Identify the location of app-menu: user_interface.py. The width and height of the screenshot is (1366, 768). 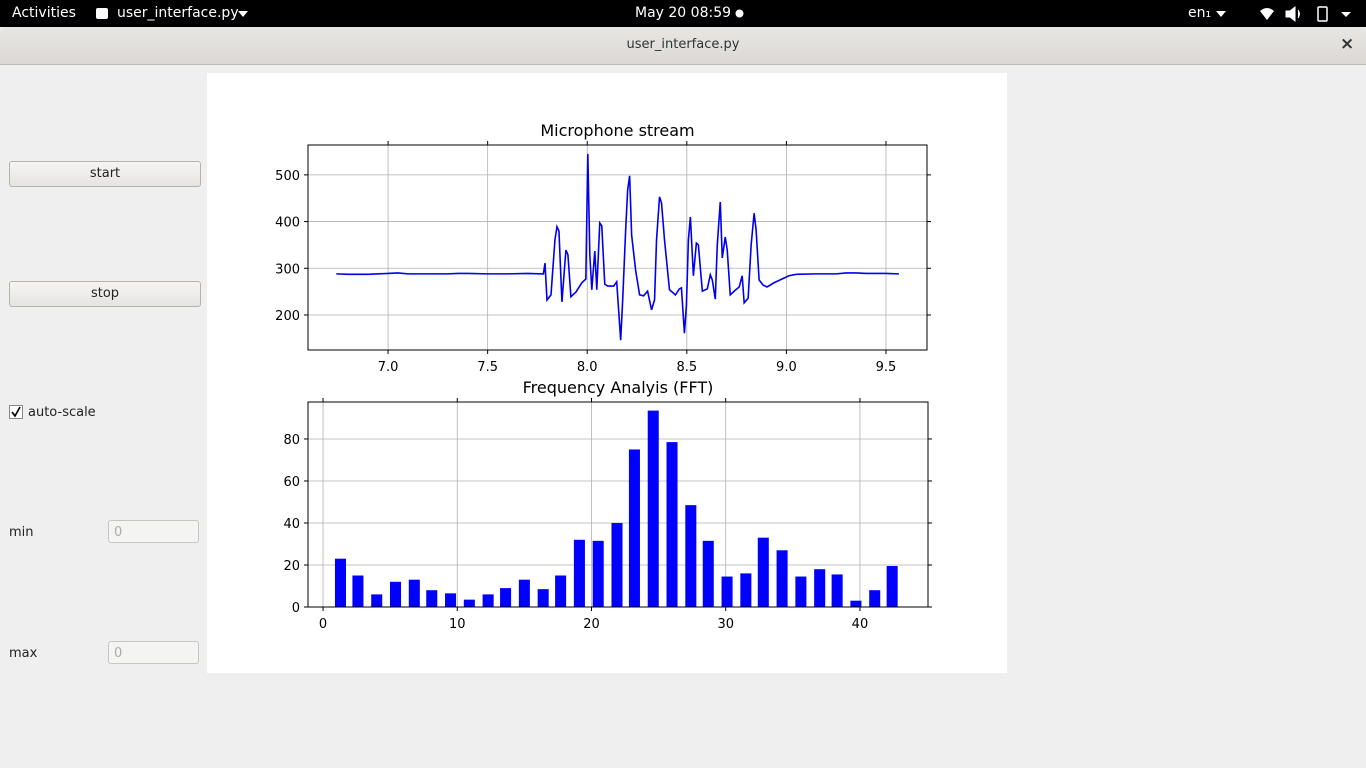
(178, 13).